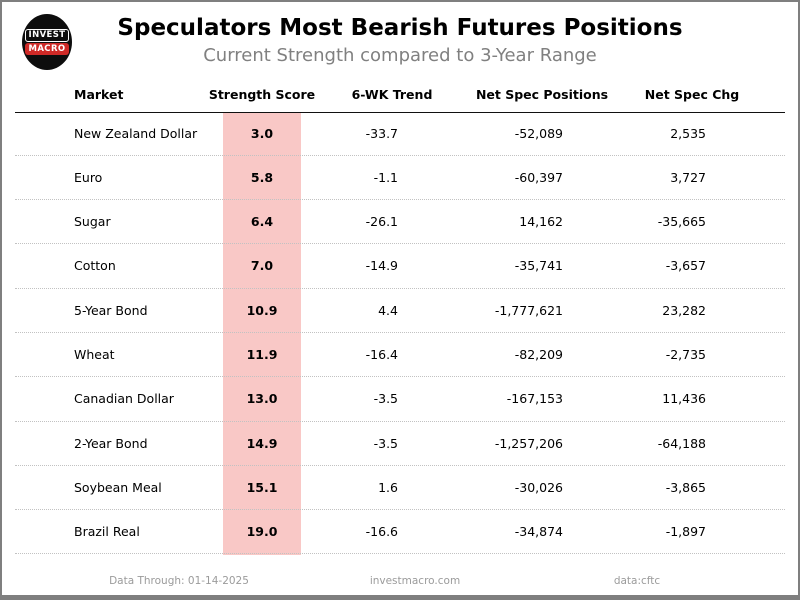 The height and width of the screenshot is (600, 800). I want to click on column-header-net-spec-chg: Net Spec Chg, so click(692, 94).